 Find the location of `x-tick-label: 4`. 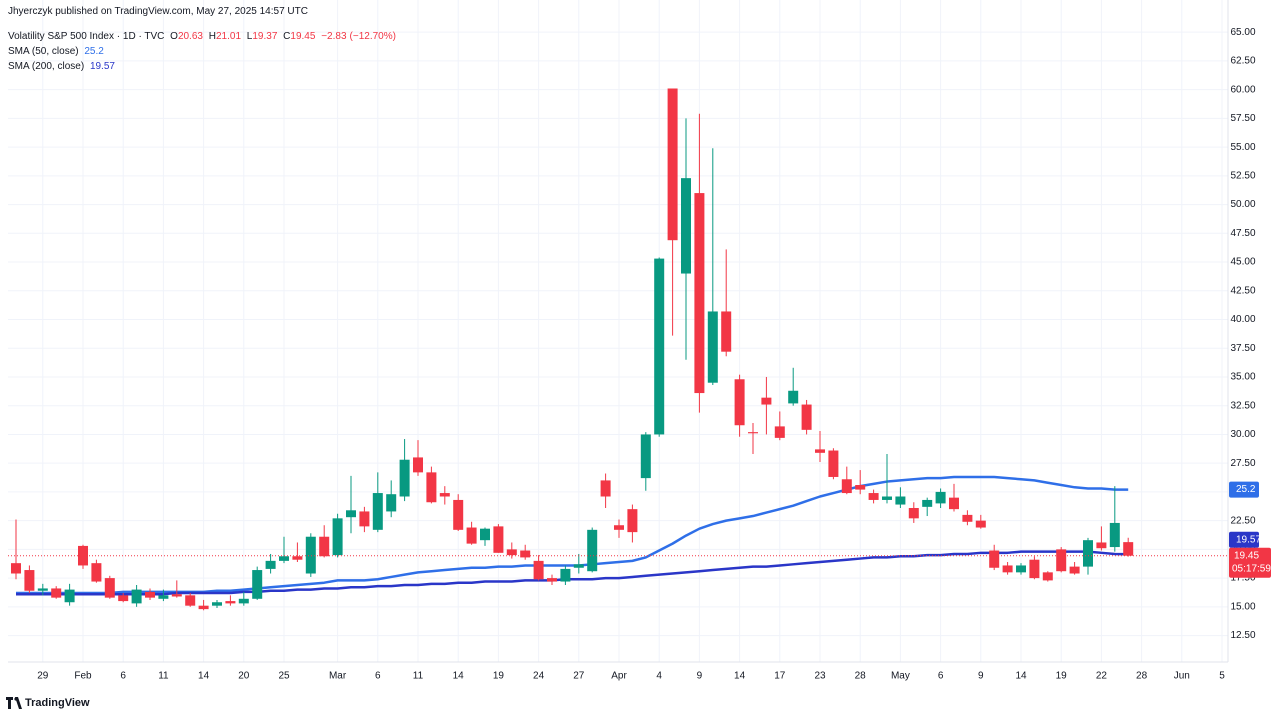

x-tick-label: 4 is located at coordinates (659, 676).